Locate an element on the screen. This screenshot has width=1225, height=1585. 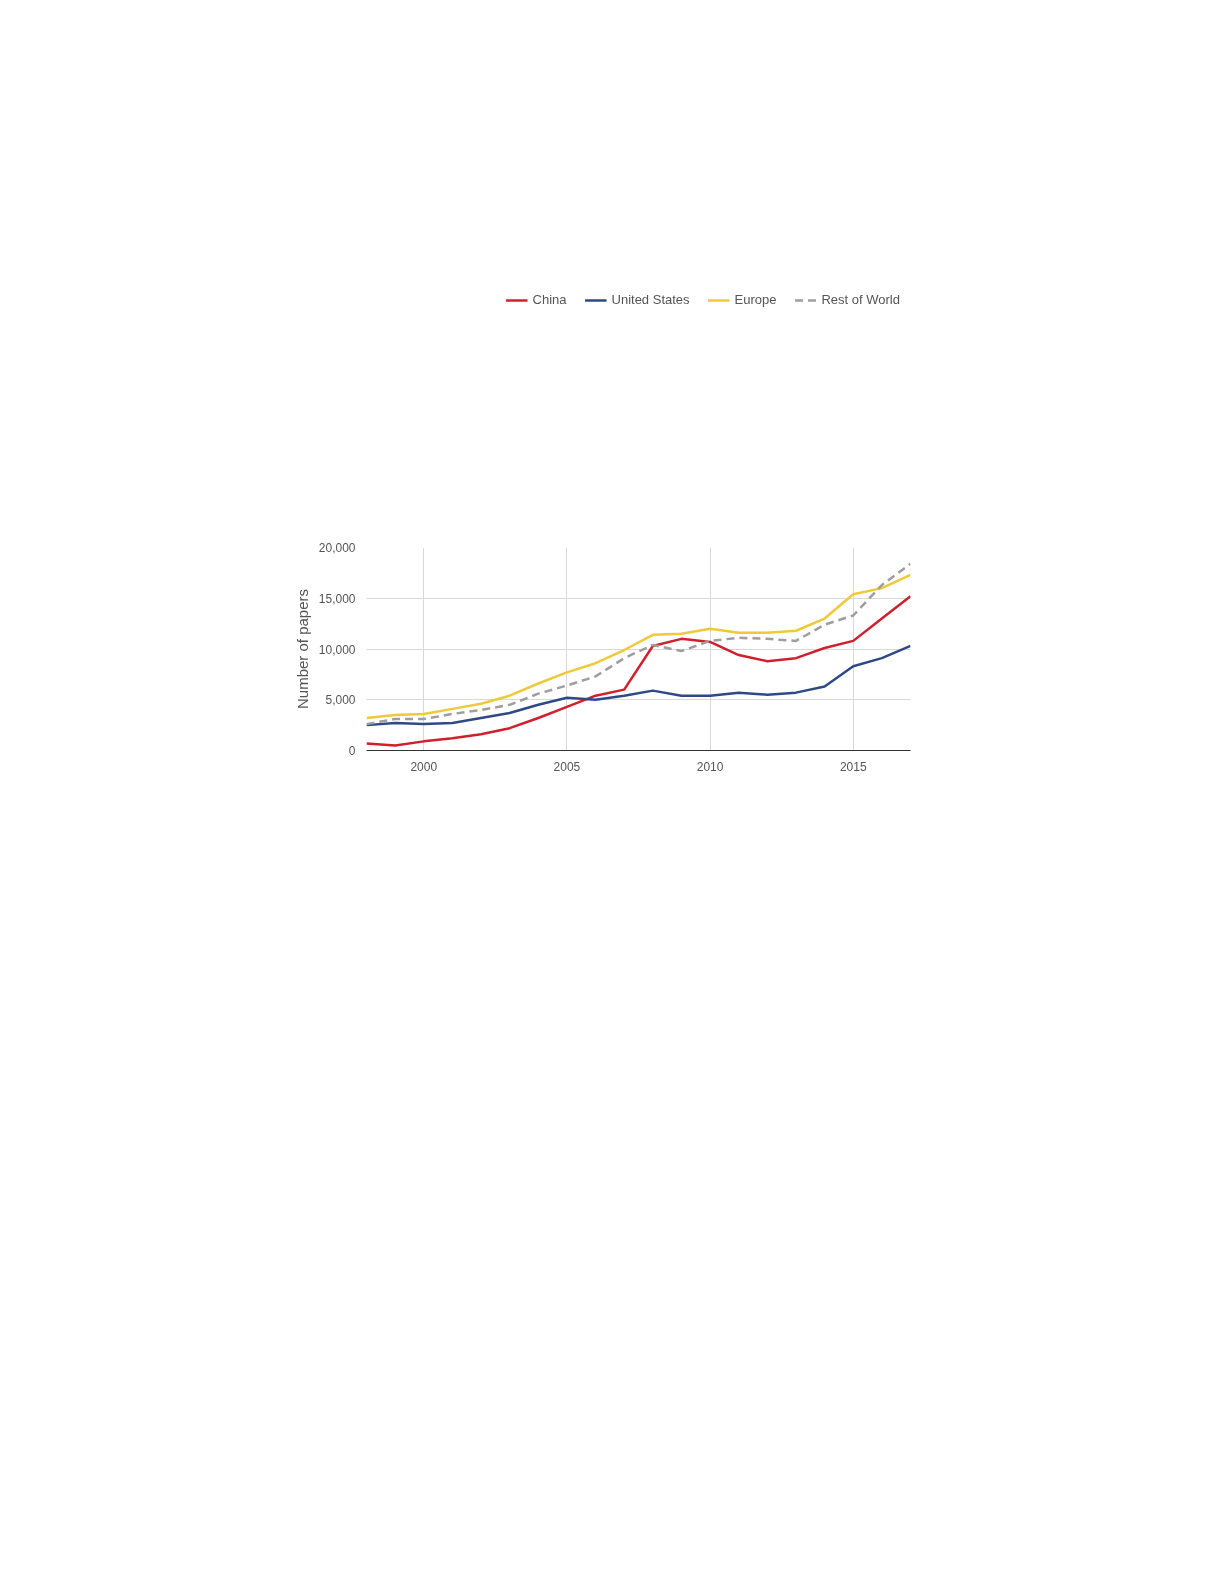
x-tick-label: 2015 is located at coordinates (853, 766).